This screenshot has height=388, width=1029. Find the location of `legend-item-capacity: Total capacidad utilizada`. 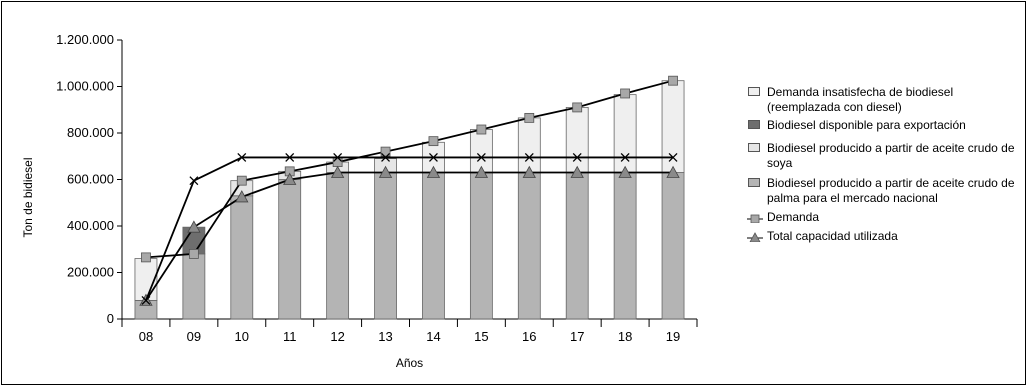

legend-item-capacity: Total capacidad utilizada is located at coordinates (887, 236).